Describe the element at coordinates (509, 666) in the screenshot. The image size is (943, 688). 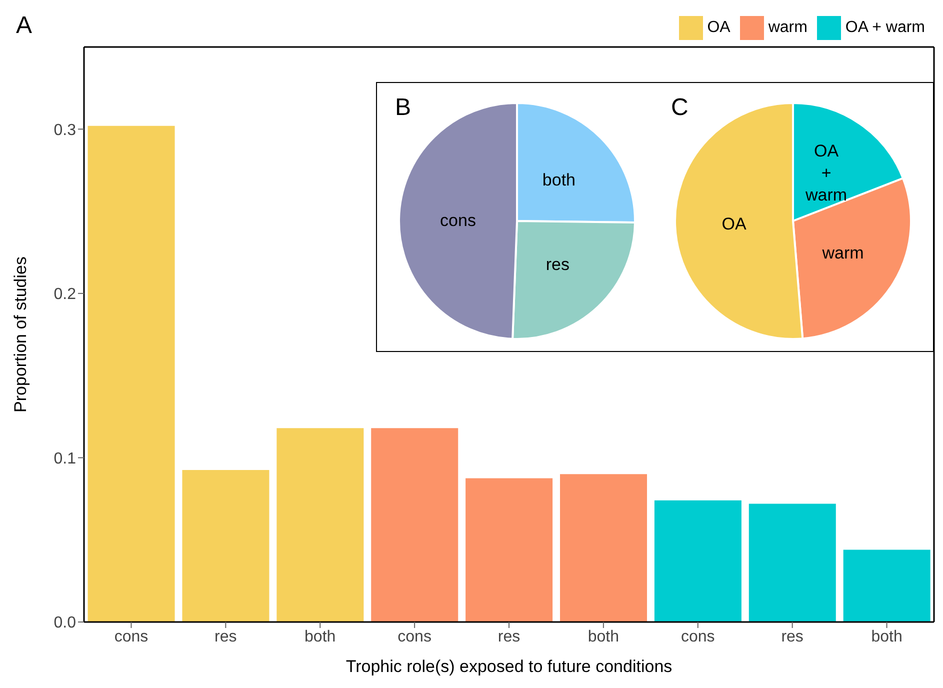
I see `x-axis-title: Trophic role(s) exposed to future conditions` at that location.